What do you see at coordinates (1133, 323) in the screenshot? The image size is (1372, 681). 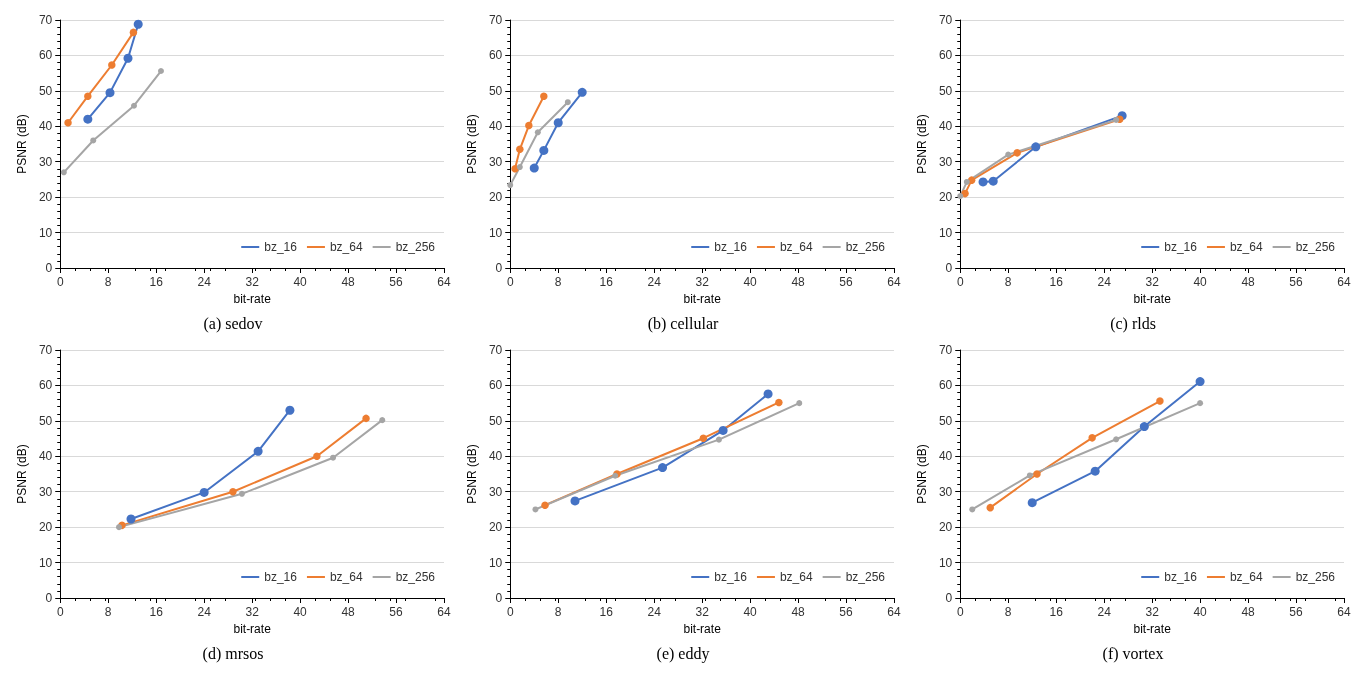 I see `text: (c) rlds` at bounding box center [1133, 323].